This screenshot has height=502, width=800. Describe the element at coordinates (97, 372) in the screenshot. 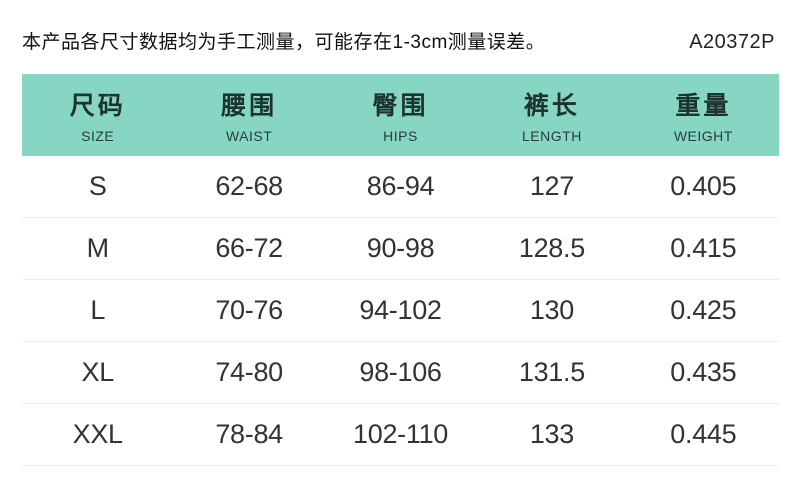

I see `cell-size: XL` at that location.